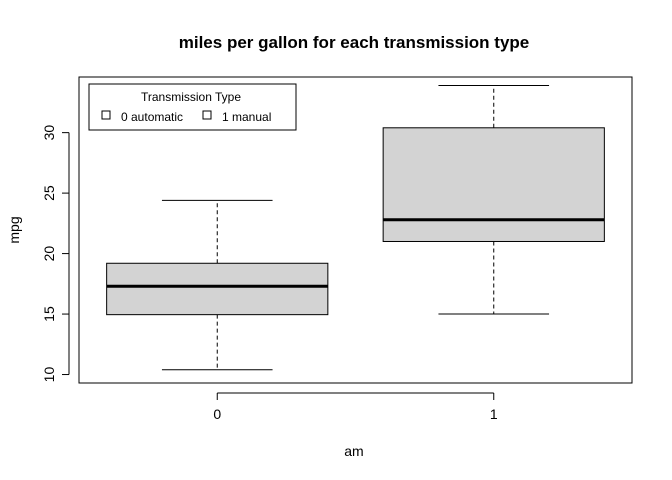  What do you see at coordinates (207, 115) in the screenshot?
I see `legend-key-manual` at bounding box center [207, 115].